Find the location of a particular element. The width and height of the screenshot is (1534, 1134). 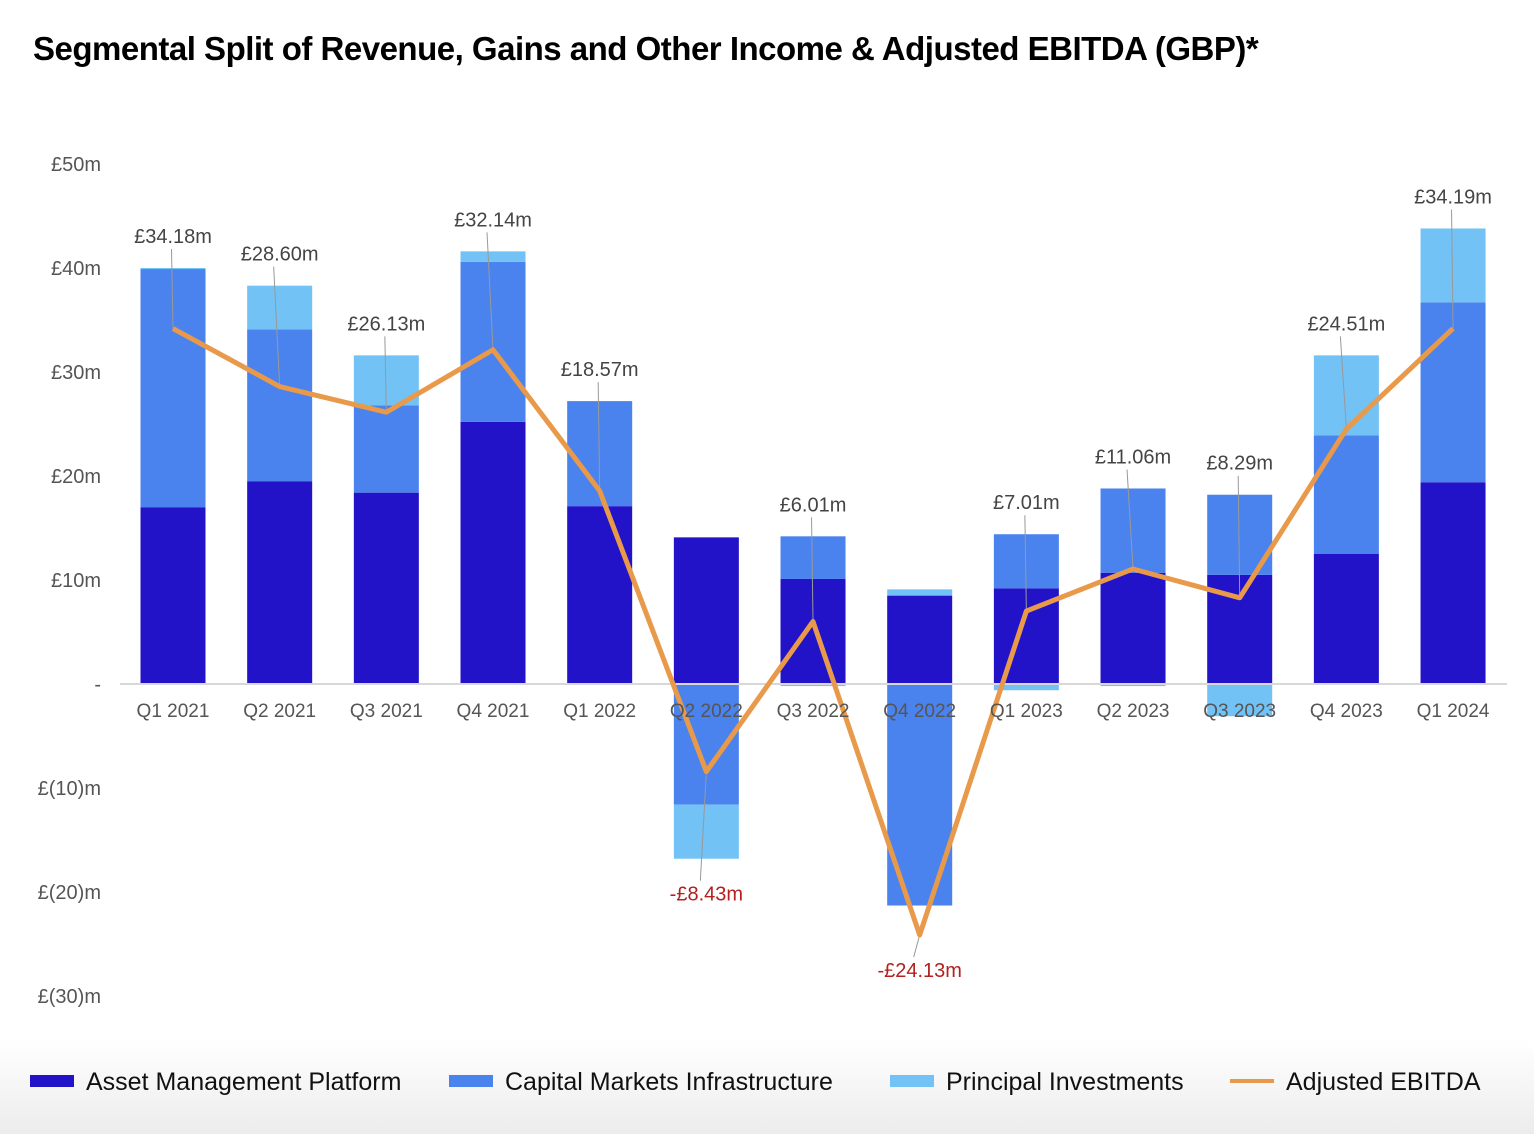

x-tick-label: Q4 2022 is located at coordinates (919, 711).